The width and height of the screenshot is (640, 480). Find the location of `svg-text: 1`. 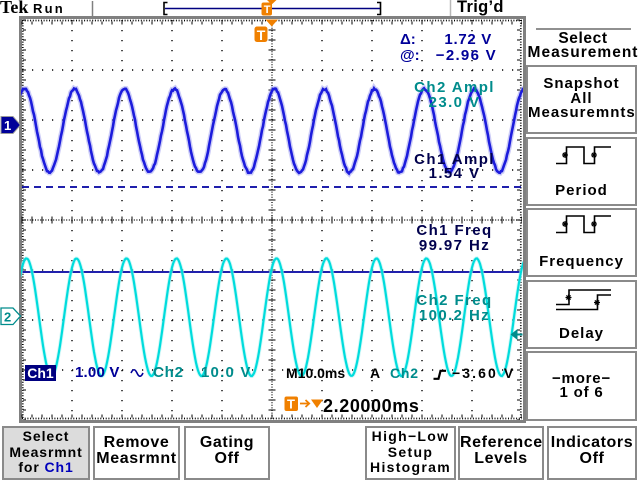

svg-text: 1 is located at coordinates (7, 125).